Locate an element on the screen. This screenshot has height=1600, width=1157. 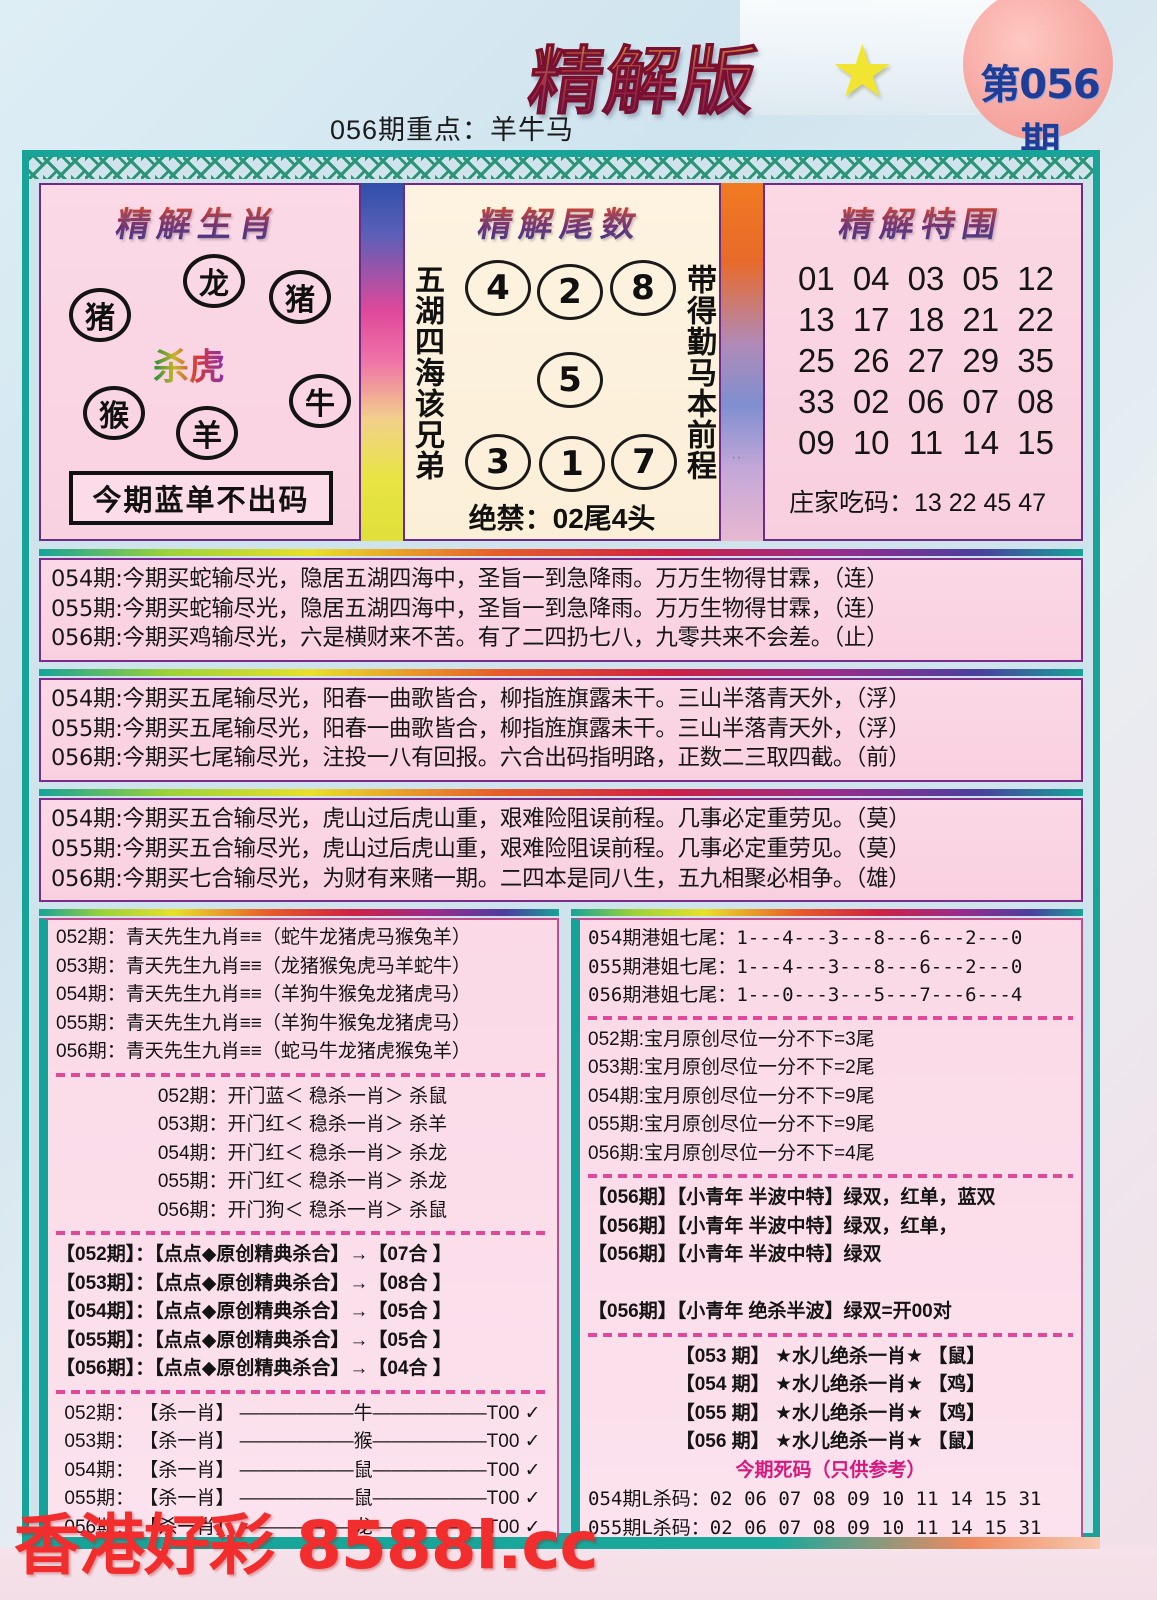
special-num: 18 is located at coordinates (926, 319).